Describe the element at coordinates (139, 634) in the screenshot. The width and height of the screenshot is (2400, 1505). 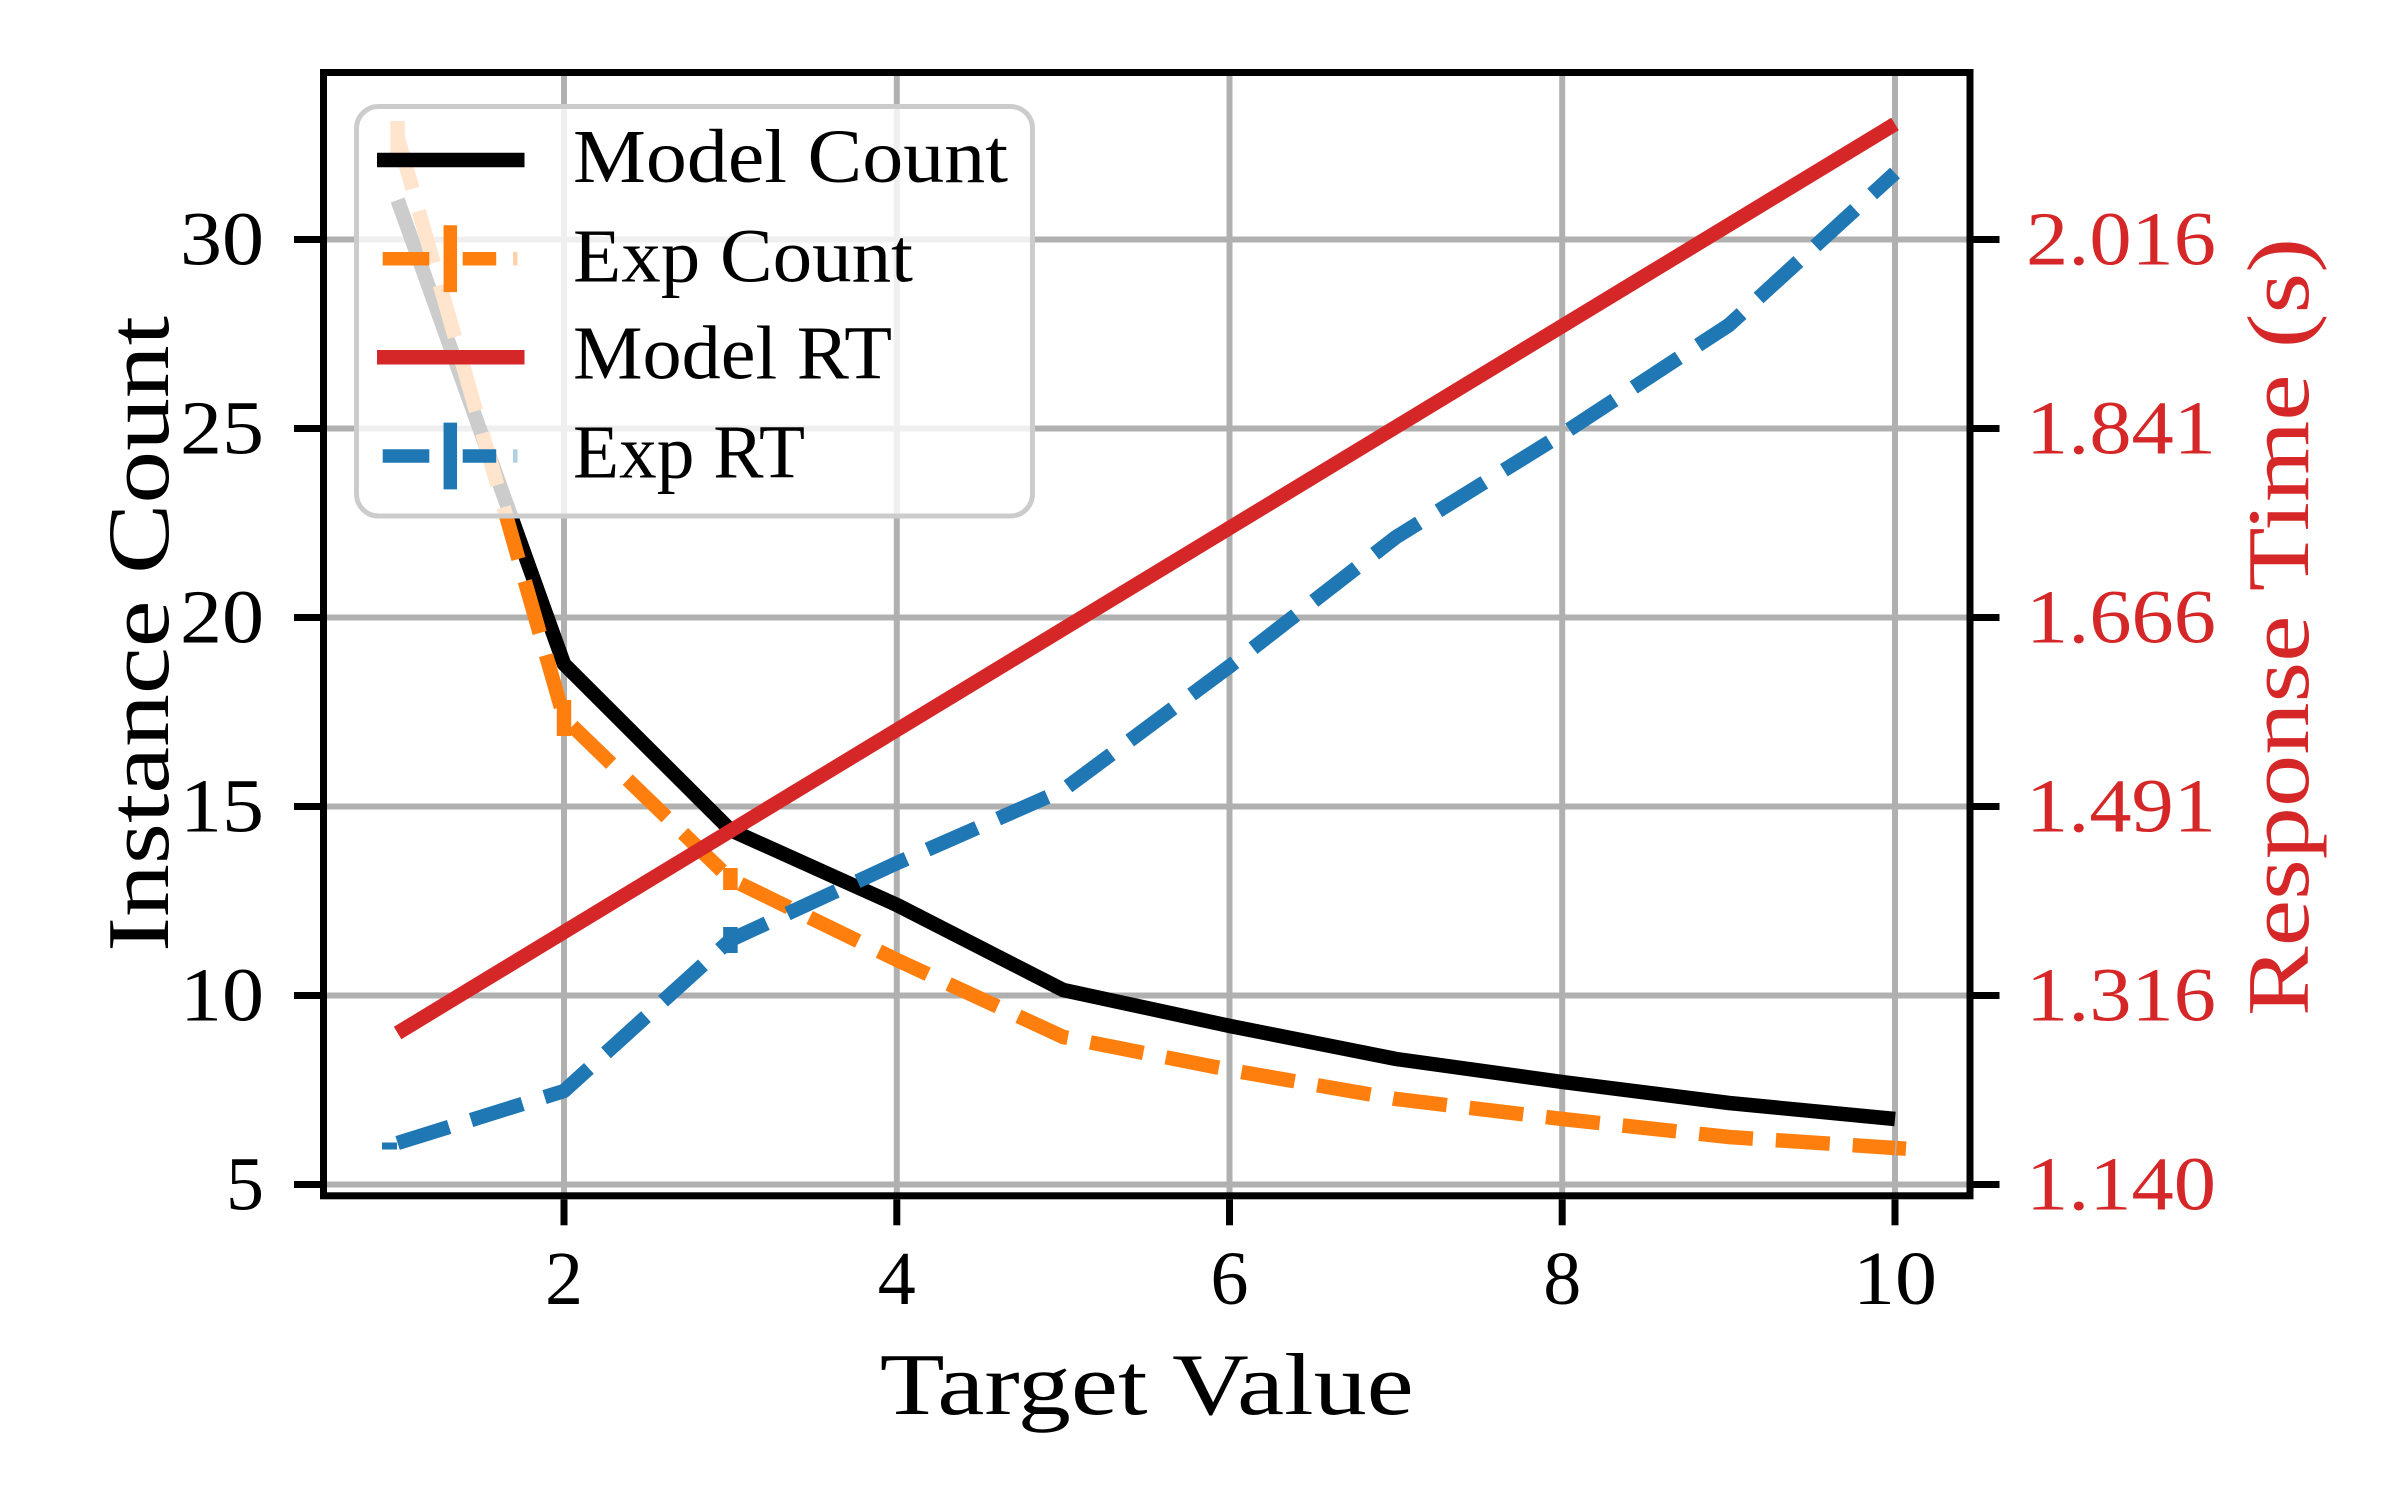
I see `svg-text: Instance Count` at that location.